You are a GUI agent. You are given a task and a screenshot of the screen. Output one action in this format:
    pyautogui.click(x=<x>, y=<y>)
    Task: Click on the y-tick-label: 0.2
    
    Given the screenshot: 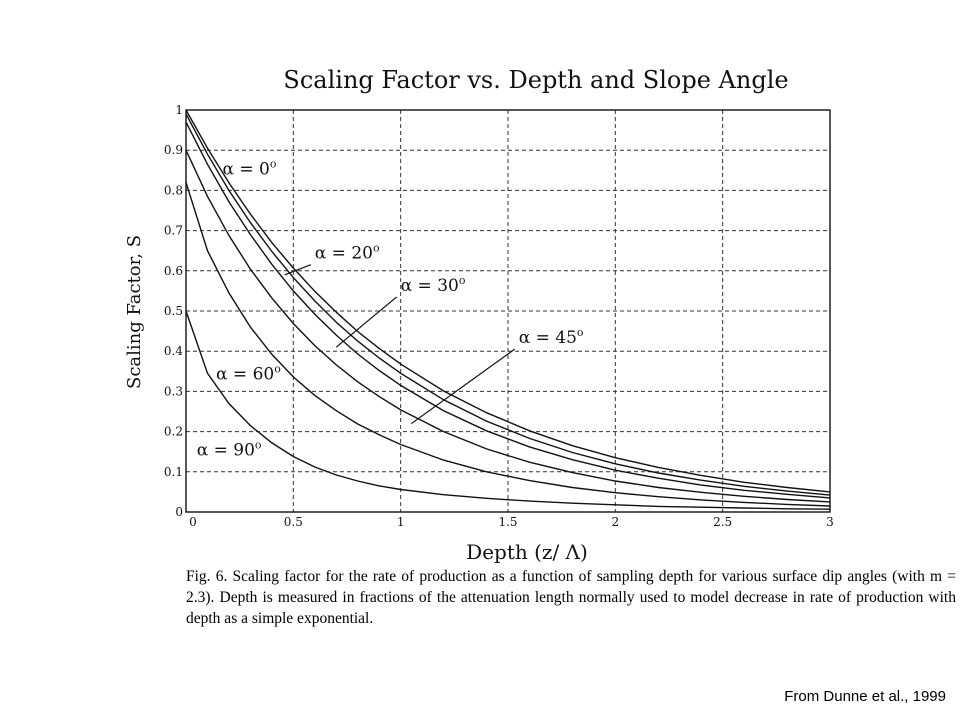 What is the action you would take?
    pyautogui.click(x=173, y=432)
    